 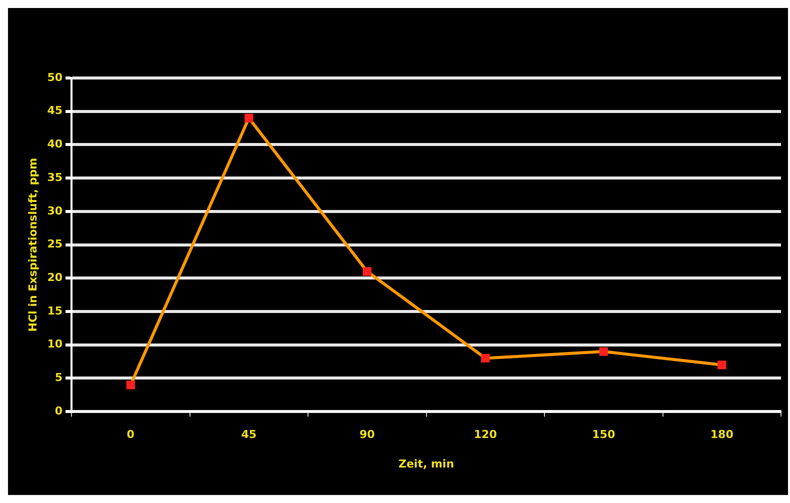 I want to click on x-tick-label: 45, so click(x=249, y=435).